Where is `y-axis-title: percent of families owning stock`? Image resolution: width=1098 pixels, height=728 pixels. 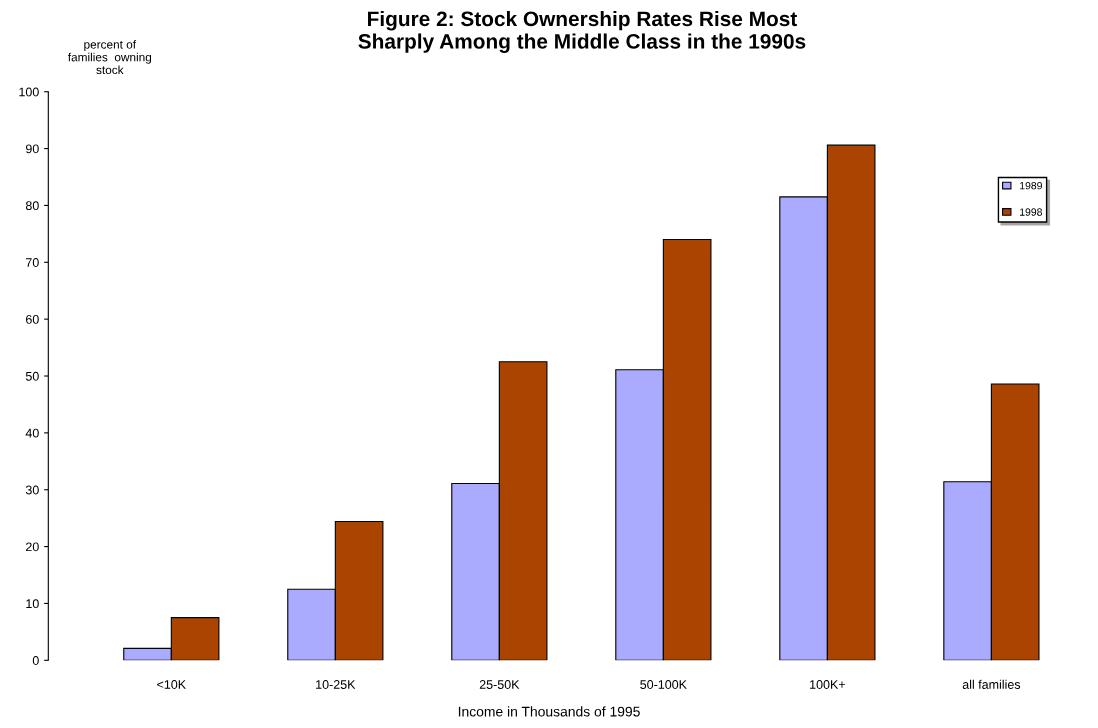 y-axis-title: percent of families owning stock is located at coordinates (109, 57).